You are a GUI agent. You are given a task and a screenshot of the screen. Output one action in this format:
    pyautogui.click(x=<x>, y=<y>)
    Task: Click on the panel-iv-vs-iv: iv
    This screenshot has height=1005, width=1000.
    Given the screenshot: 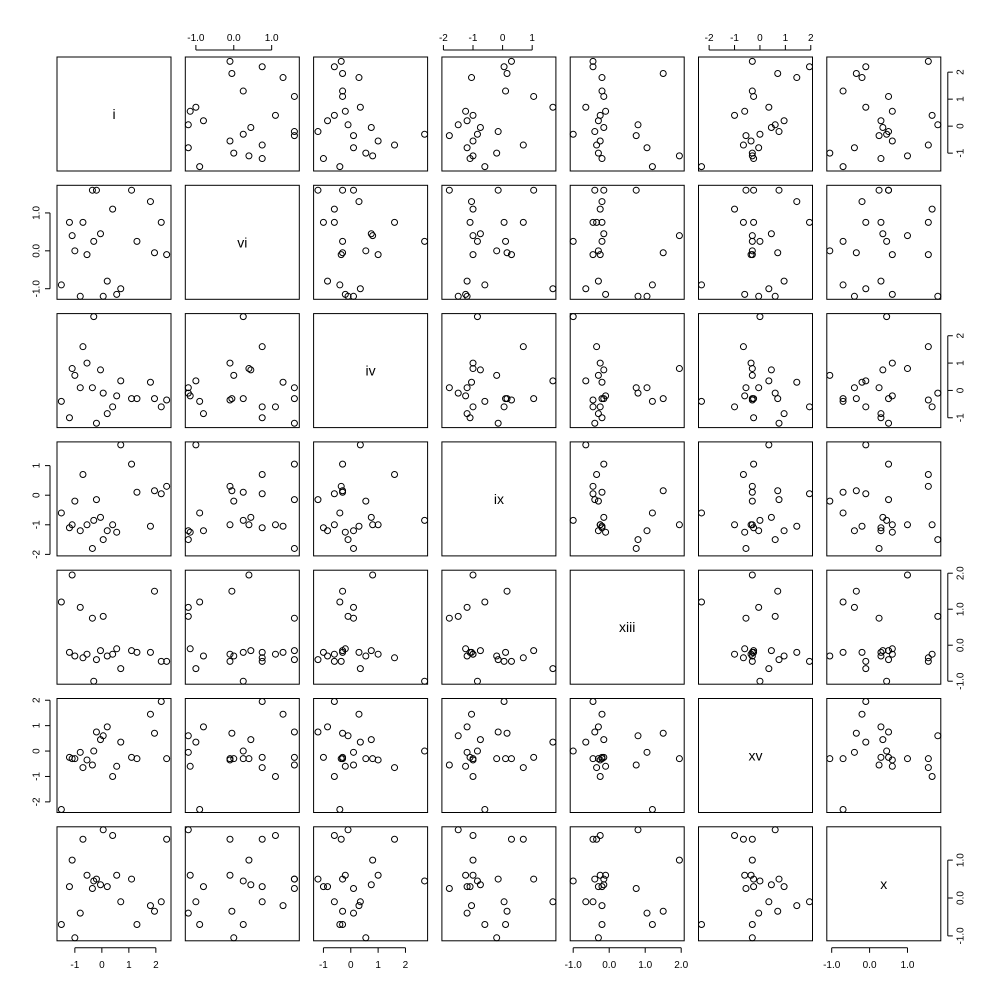 What is the action you would take?
    pyautogui.click(x=371, y=371)
    